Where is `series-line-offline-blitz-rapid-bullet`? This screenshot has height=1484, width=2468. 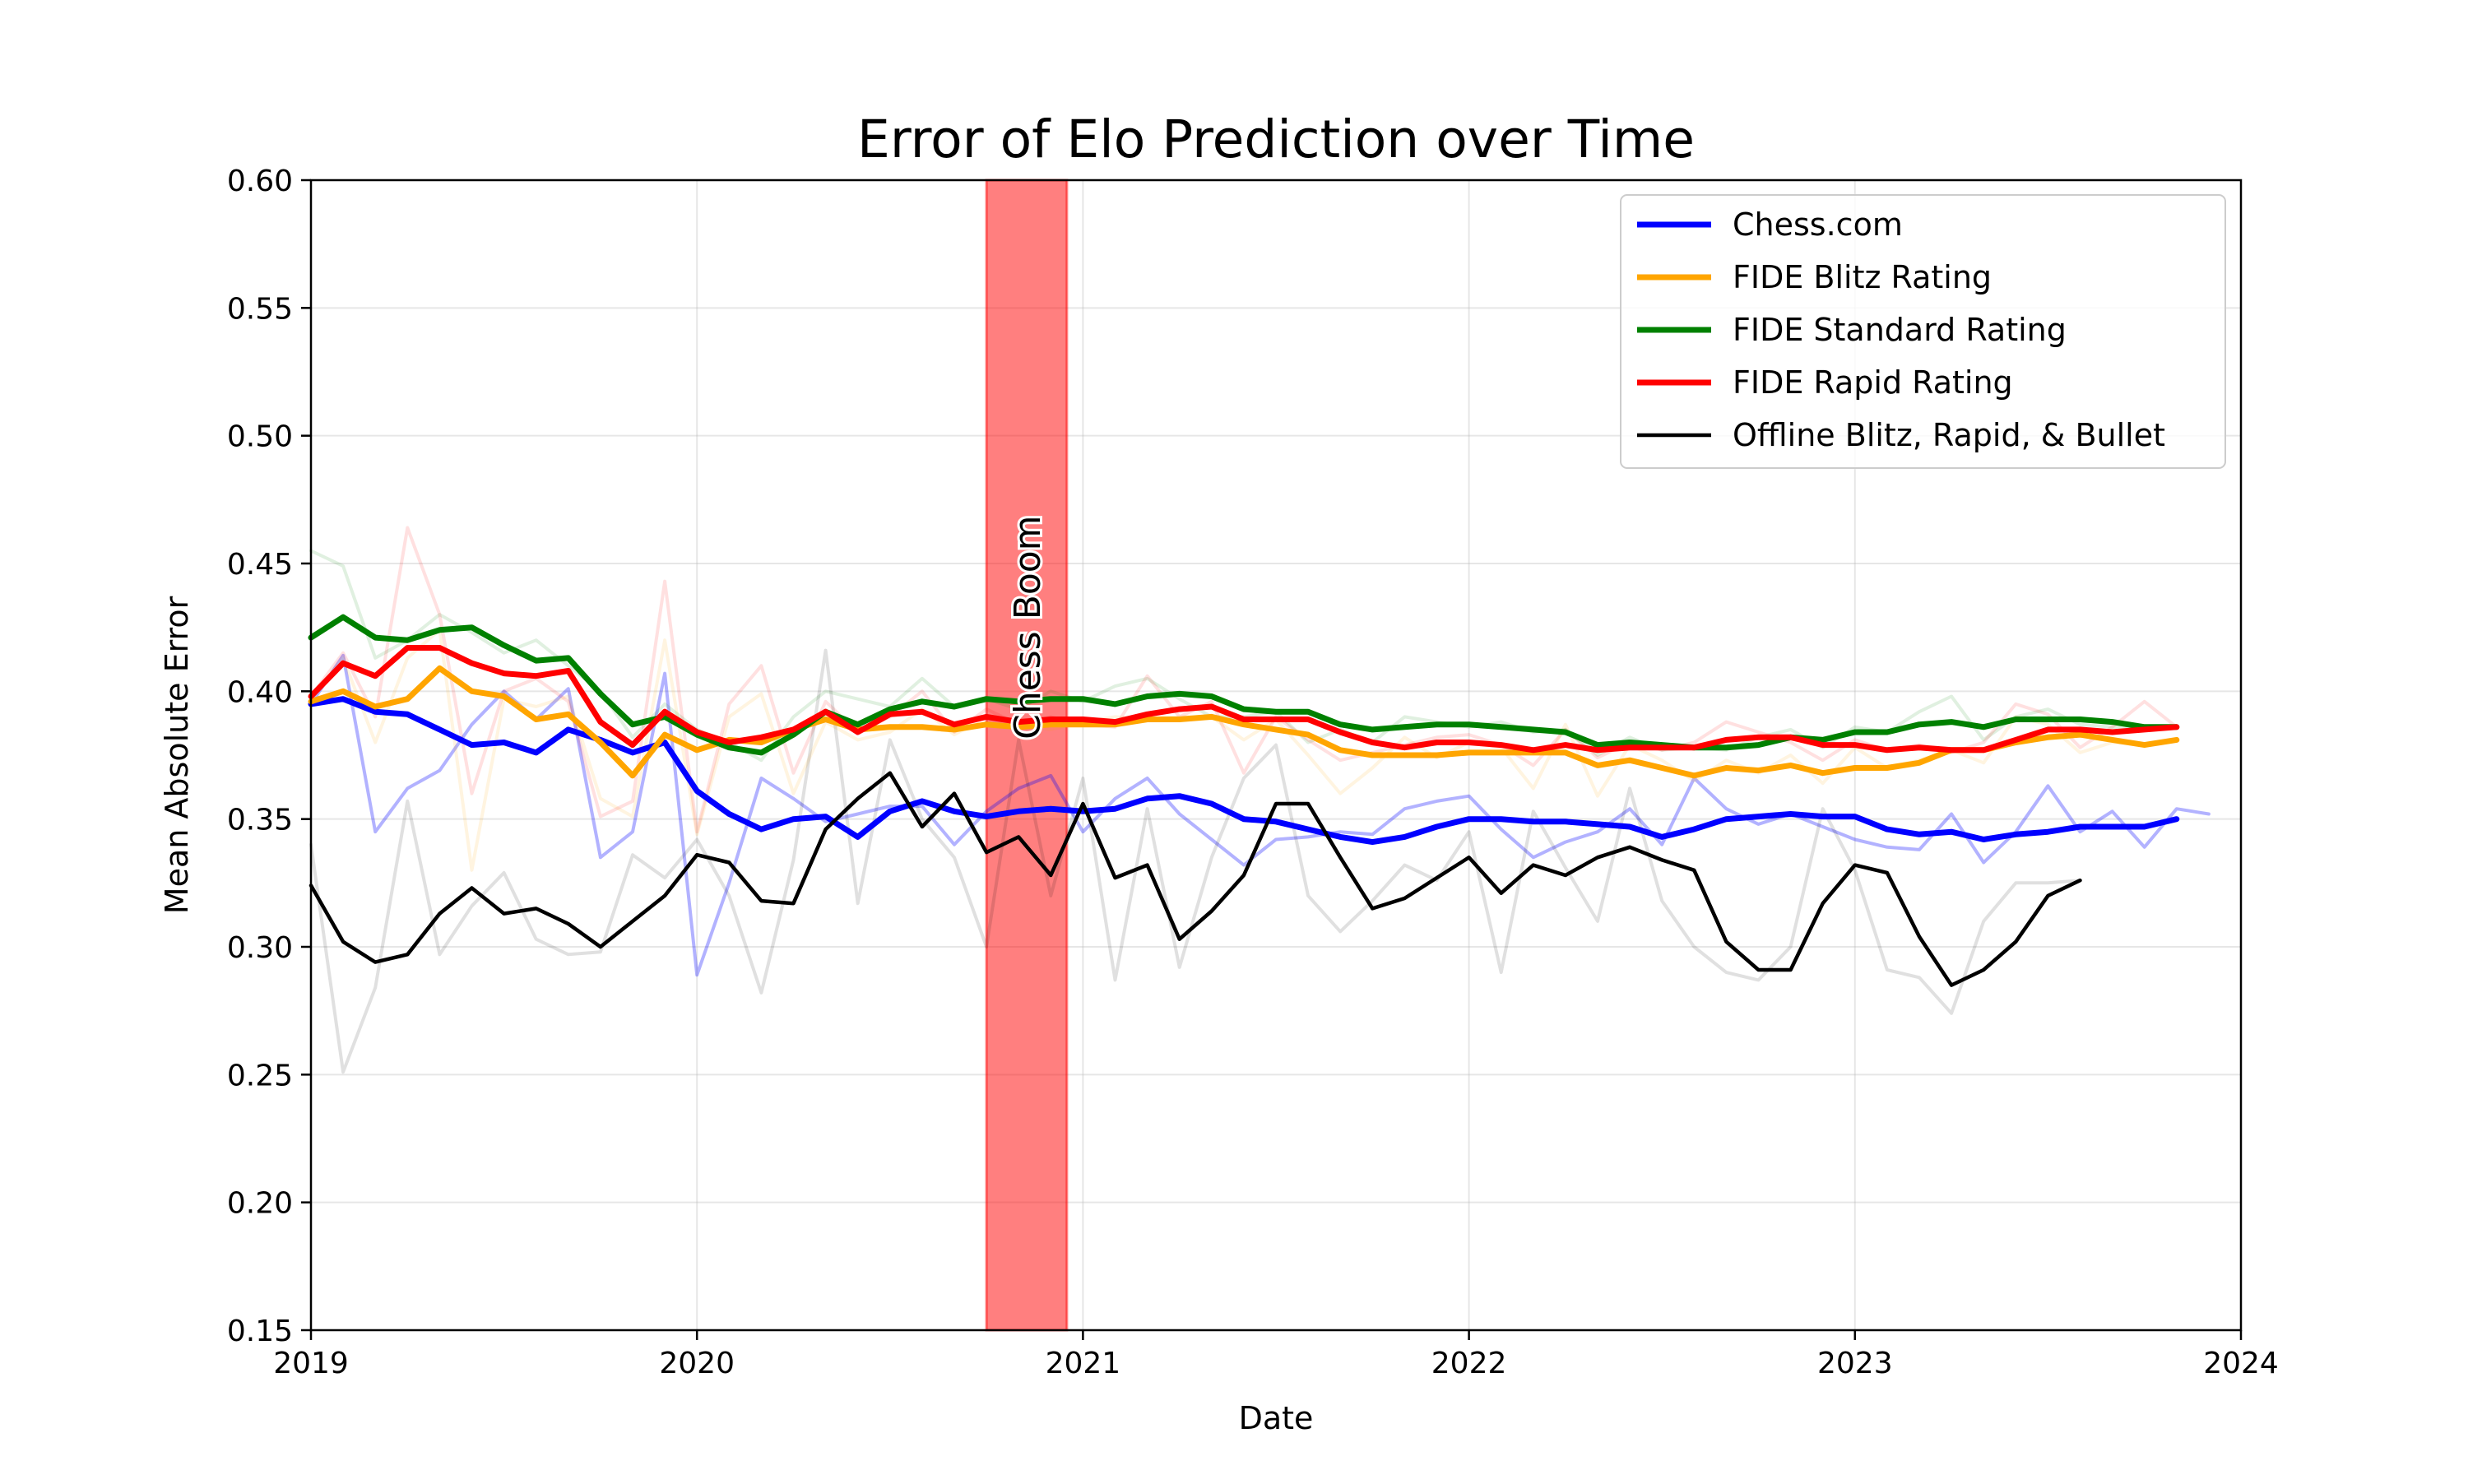 series-line-offline-blitz-rapid-bullet is located at coordinates (1195, 879).